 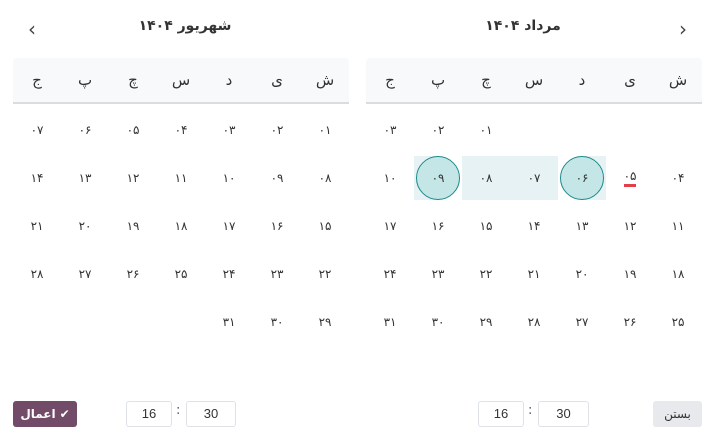 I want to click on close-button: بستن, so click(x=677, y=414).